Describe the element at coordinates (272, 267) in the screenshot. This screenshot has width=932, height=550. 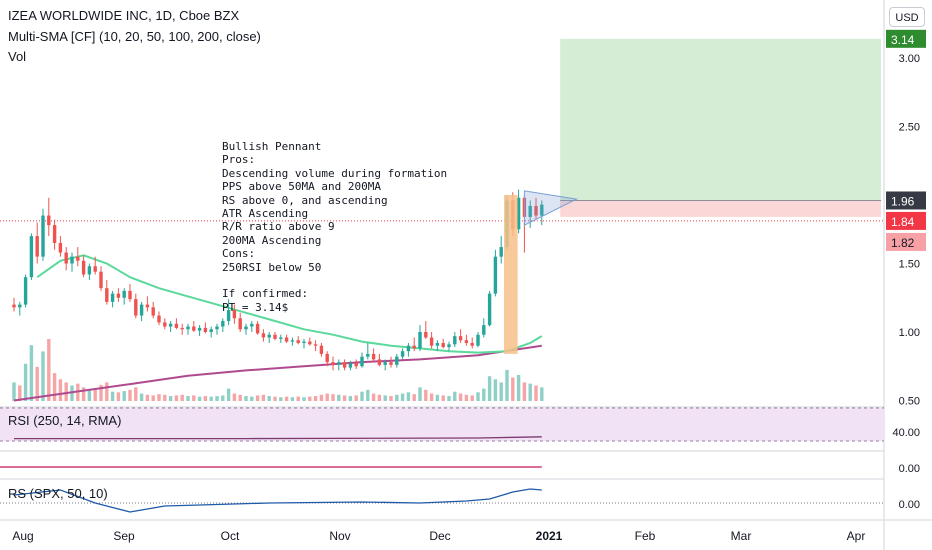
I see `annotation-line: 250RSI below 50` at that location.